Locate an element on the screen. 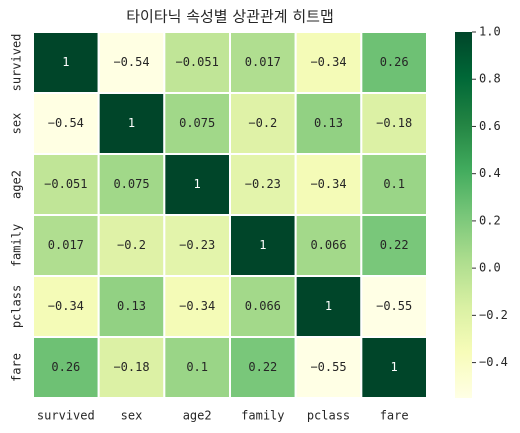  y-tick-label: survived is located at coordinates (17, 63).